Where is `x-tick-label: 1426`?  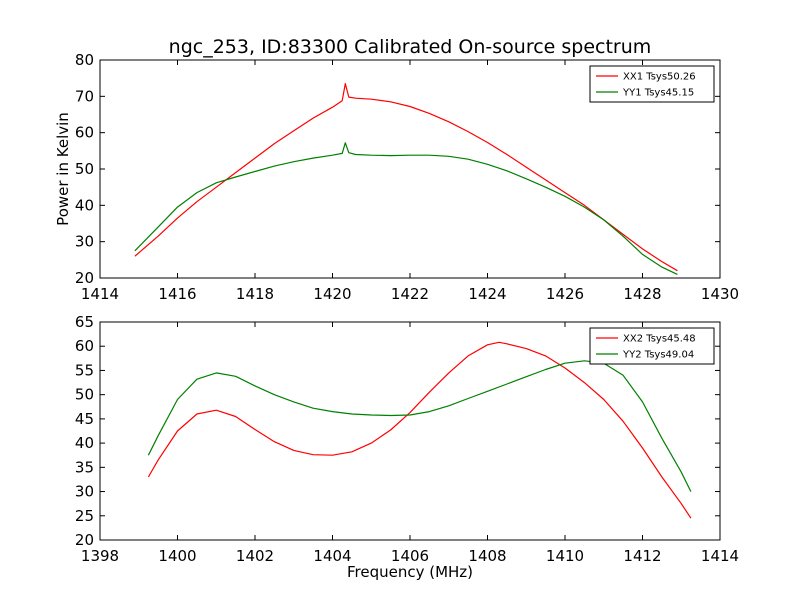 x-tick-label: 1426 is located at coordinates (565, 294).